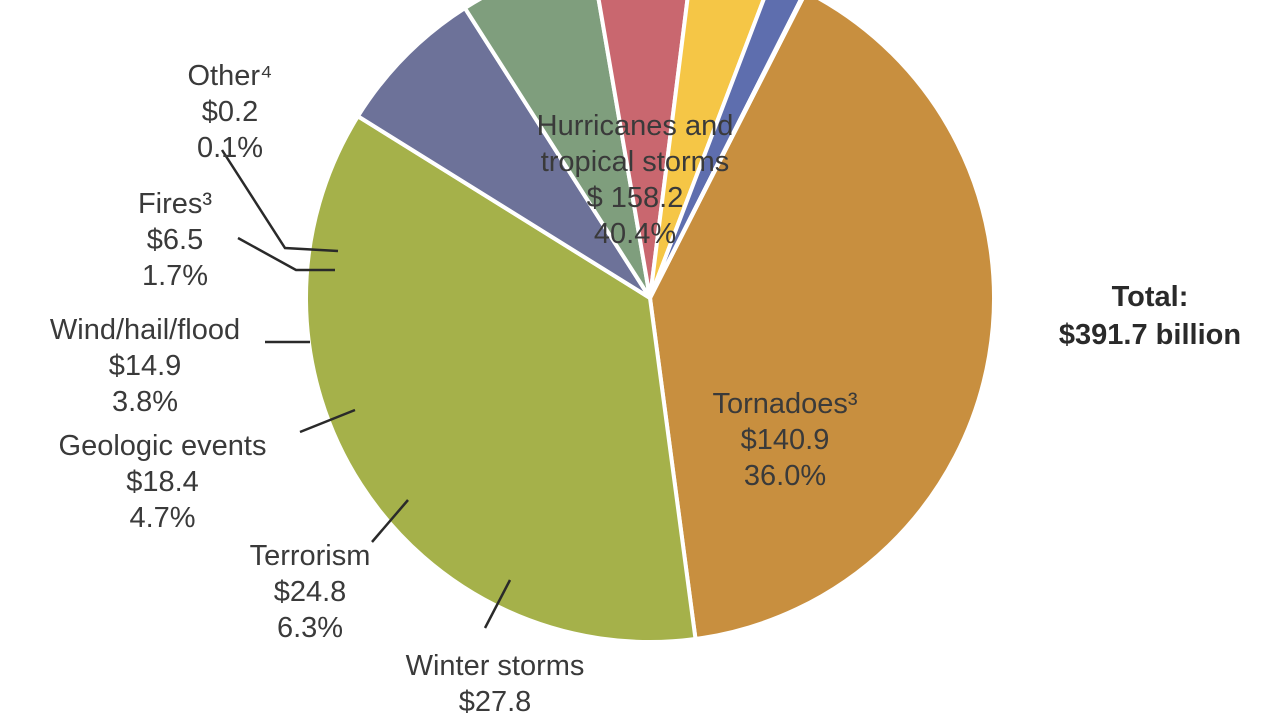  I want to click on leader-line-winter-storms, so click(497, 604).